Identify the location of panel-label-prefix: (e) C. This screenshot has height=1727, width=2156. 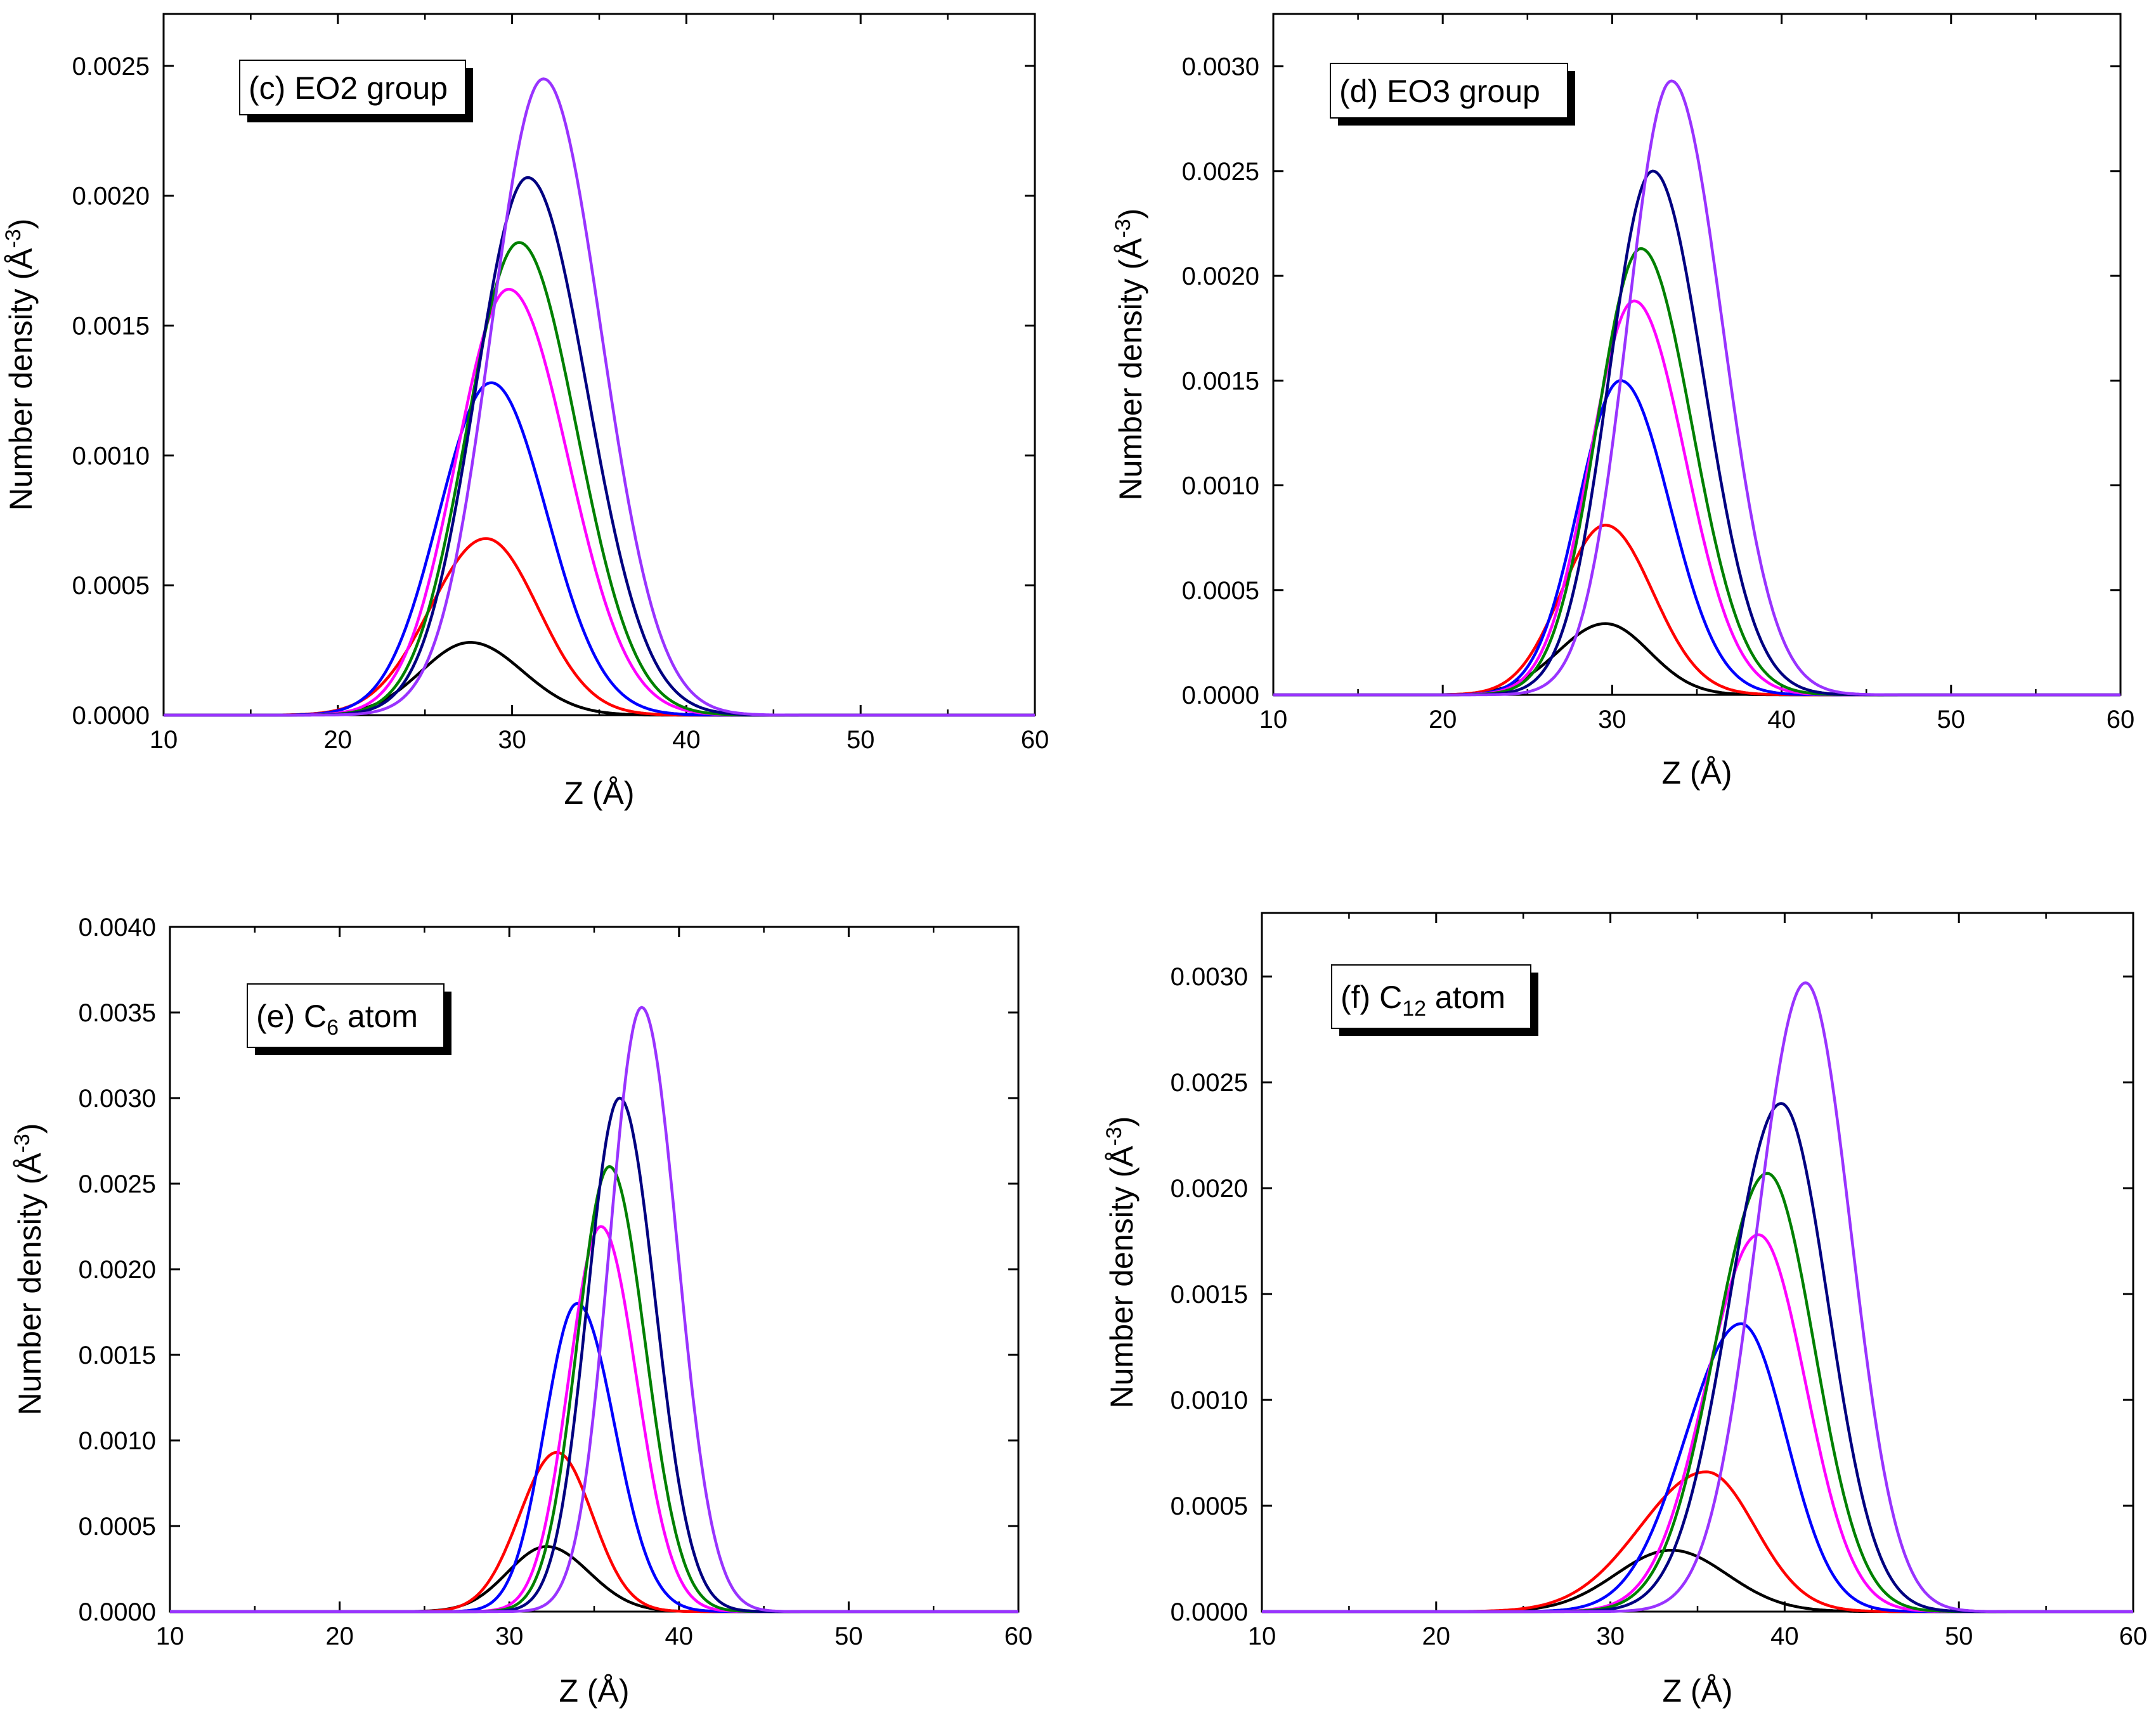
(291, 1016).